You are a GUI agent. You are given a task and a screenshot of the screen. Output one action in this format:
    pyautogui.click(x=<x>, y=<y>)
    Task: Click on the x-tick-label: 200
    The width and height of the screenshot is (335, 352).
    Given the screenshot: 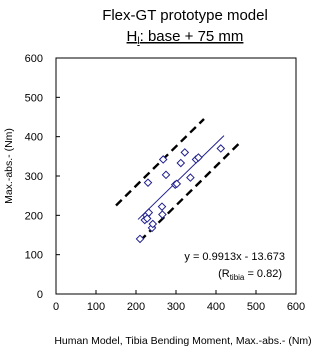 What is the action you would take?
    pyautogui.click(x=136, y=307)
    